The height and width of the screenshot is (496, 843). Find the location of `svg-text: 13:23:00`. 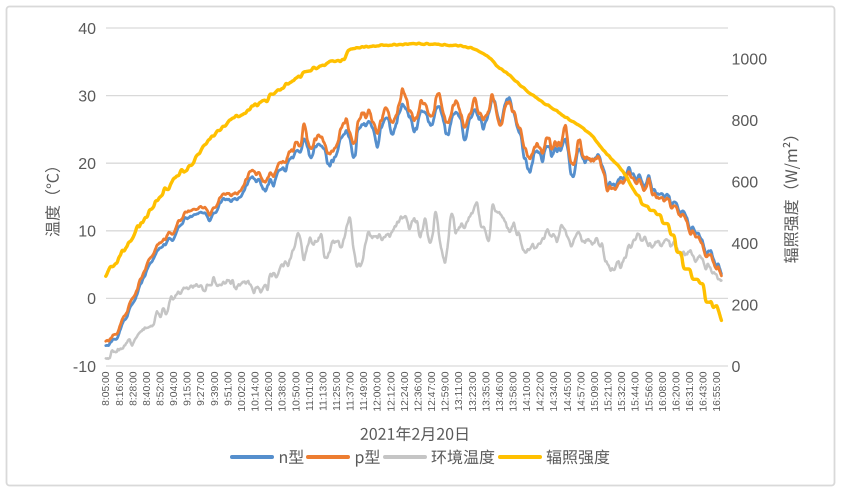

svg-text: 13:23:00 is located at coordinates (473, 391).